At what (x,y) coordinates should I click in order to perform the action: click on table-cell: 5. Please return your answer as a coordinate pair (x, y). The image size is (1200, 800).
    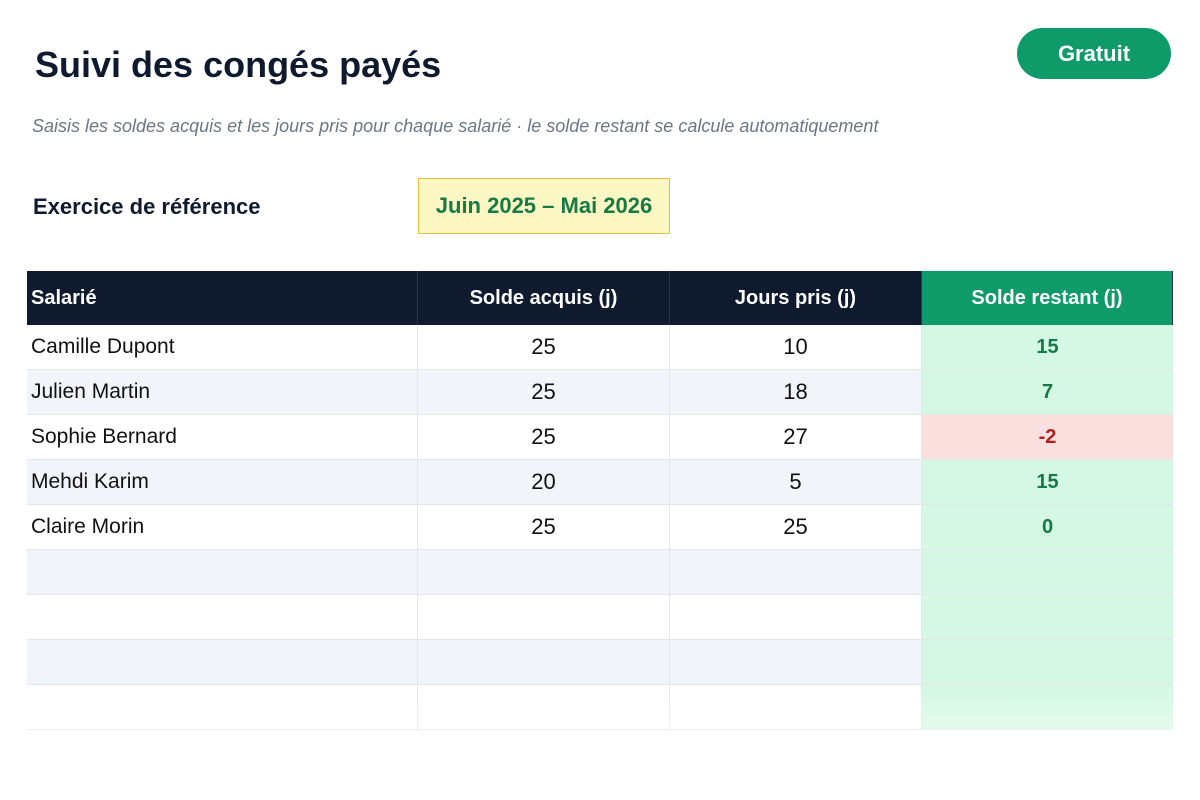
    Looking at the image, I should click on (796, 482).